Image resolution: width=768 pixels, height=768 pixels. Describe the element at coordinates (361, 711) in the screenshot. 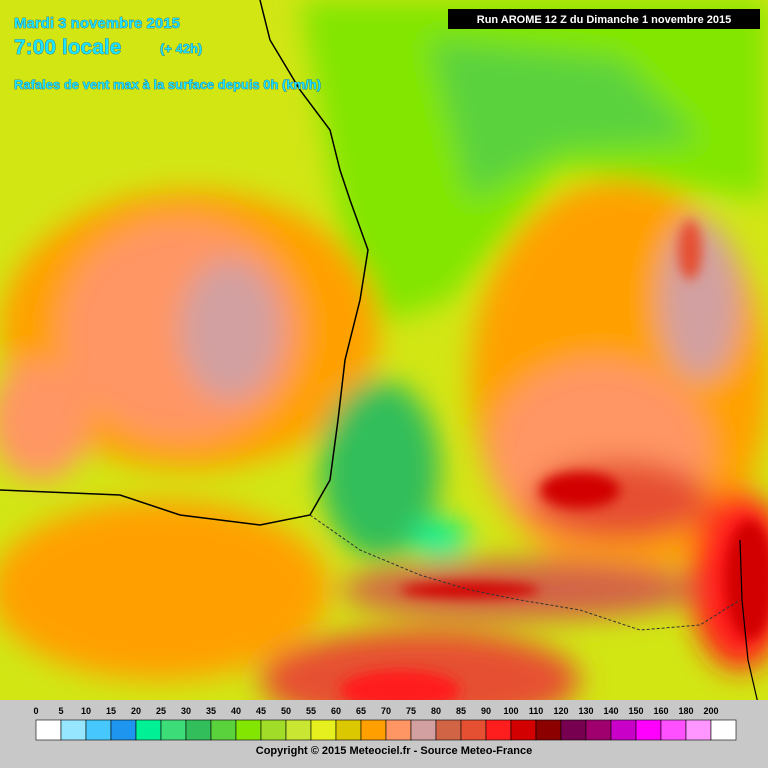

I see `legend-label: 65` at that location.